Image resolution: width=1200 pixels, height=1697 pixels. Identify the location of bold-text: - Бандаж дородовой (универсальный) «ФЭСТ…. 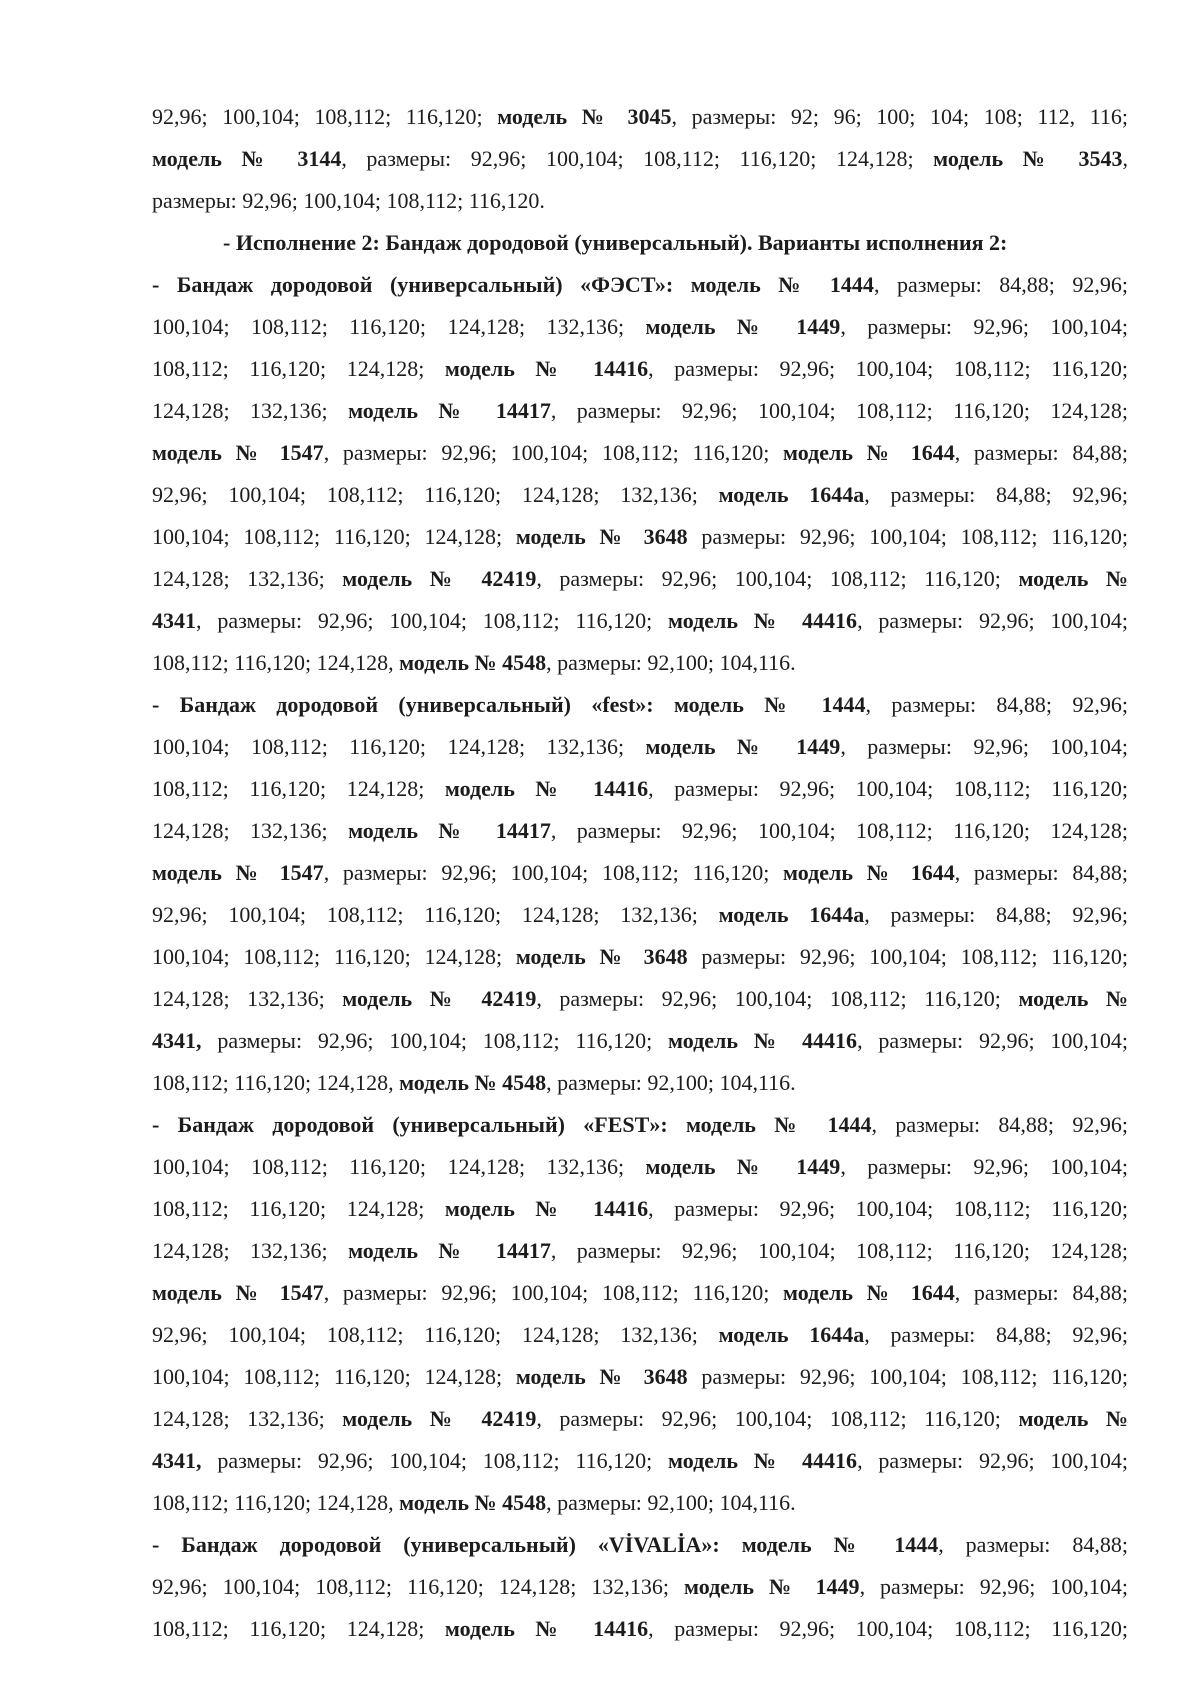
(513, 284).